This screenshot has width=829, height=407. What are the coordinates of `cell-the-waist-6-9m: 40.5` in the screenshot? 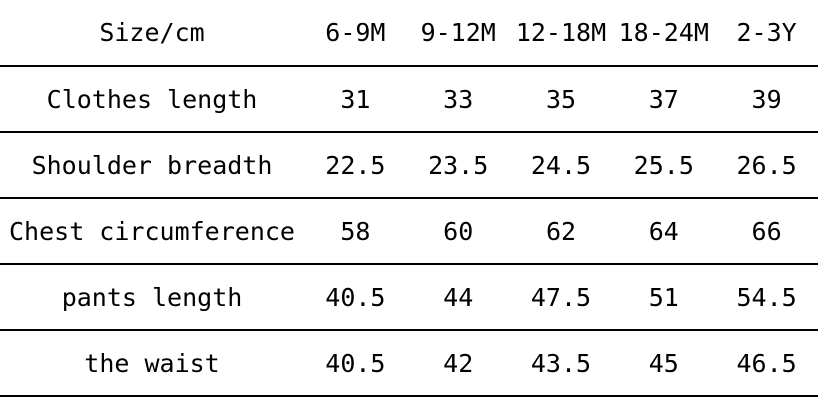 It's located at (355, 363).